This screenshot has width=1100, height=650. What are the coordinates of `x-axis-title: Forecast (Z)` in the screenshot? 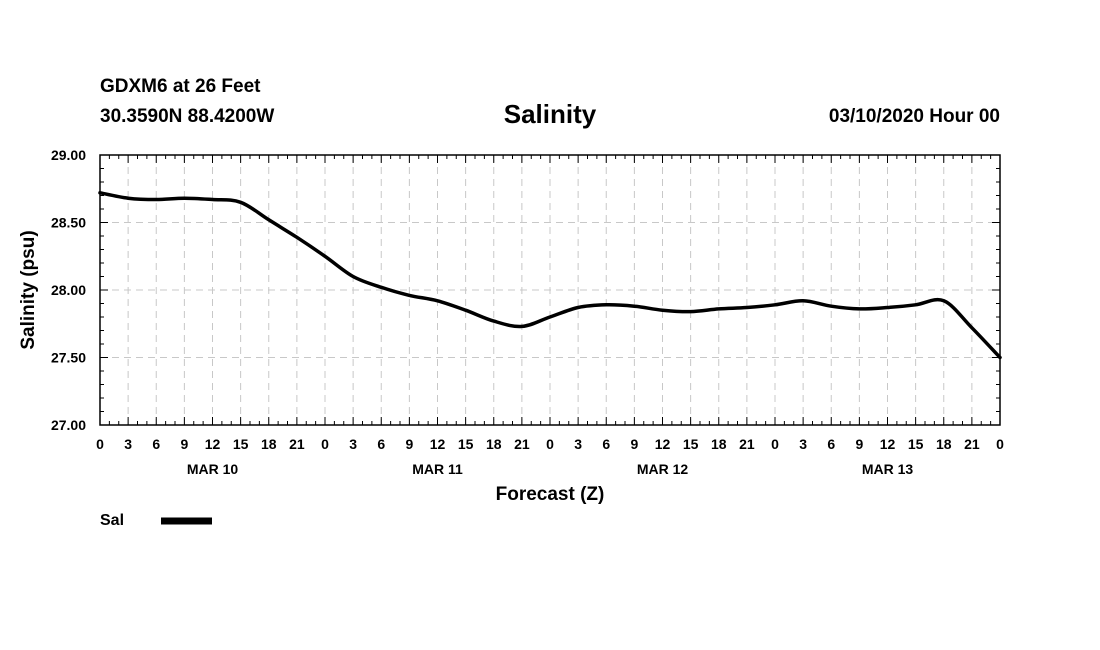 It's located at (550, 494).